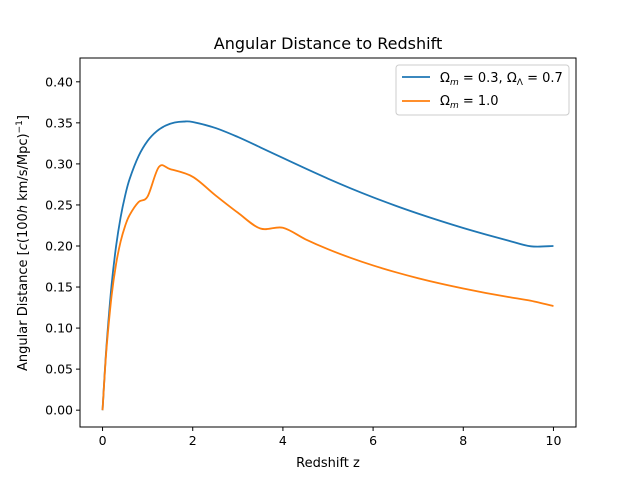 Image resolution: width=640 pixels, height=480 pixels. Describe the element at coordinates (103, 440) in the screenshot. I see `x-tick-label: 0` at that location.